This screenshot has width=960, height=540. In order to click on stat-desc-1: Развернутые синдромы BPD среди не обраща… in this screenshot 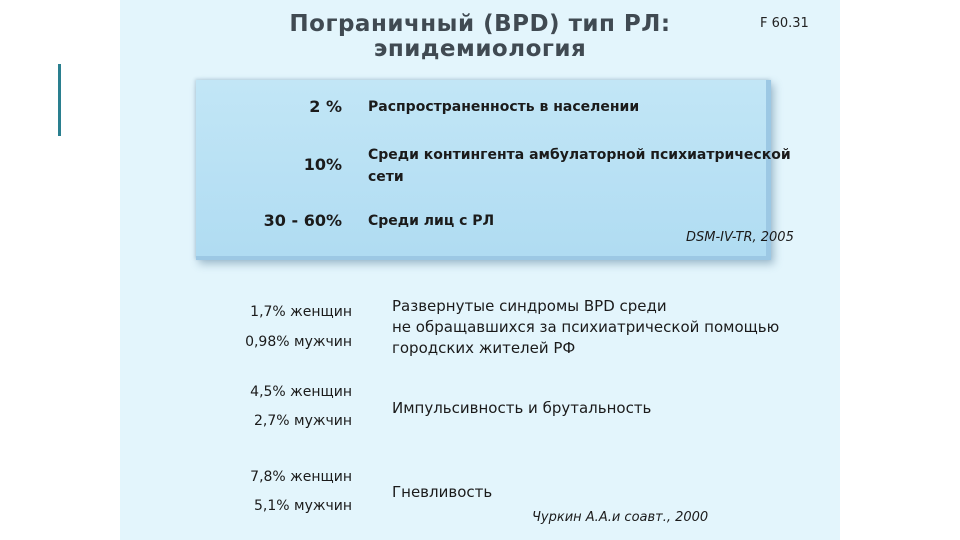, I will do `click(585, 327)`.